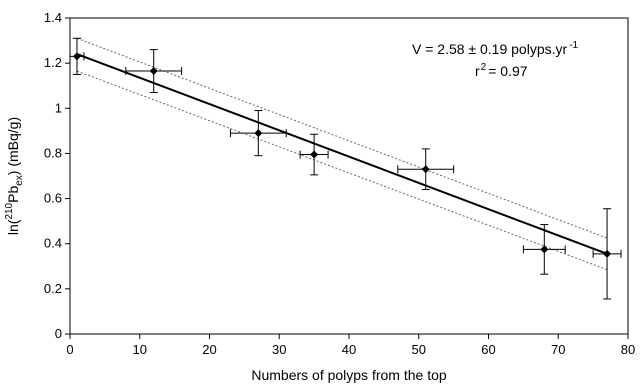  I want to click on y-tick-label: 1, so click(58, 107).